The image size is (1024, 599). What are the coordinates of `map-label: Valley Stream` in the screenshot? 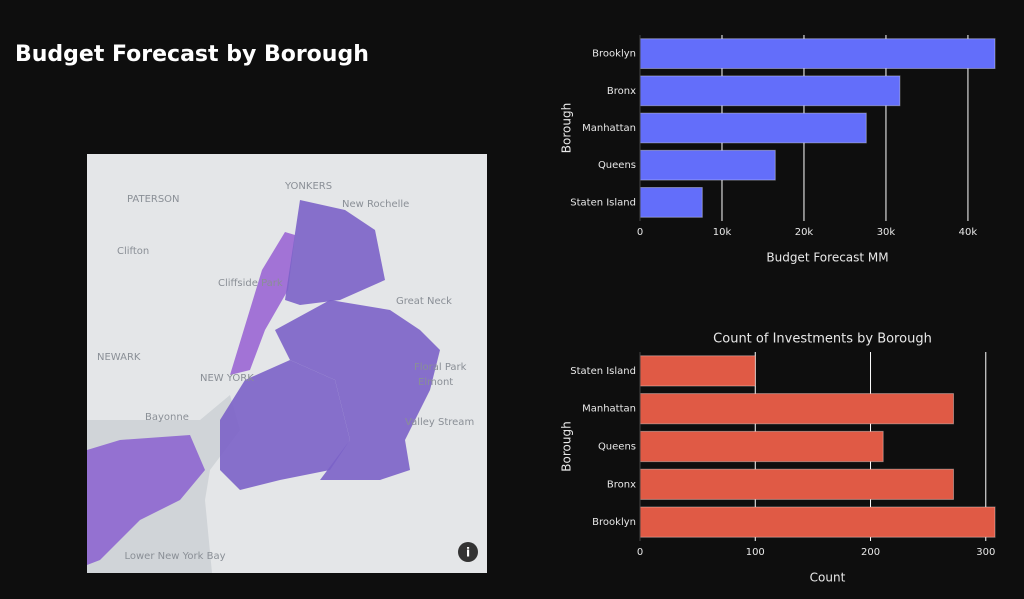 It's located at (439, 422).